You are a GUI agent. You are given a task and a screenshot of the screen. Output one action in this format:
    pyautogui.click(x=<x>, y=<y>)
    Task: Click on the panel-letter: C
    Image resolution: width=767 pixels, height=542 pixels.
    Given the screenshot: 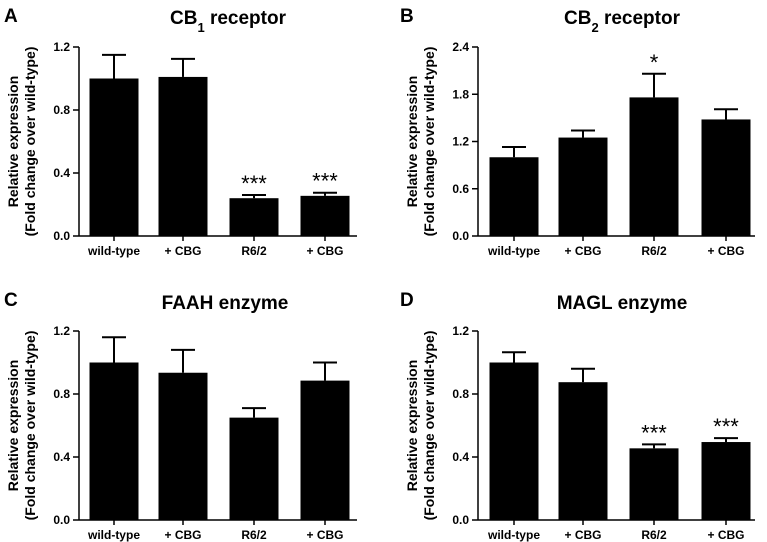 What is the action you would take?
    pyautogui.click(x=11, y=300)
    